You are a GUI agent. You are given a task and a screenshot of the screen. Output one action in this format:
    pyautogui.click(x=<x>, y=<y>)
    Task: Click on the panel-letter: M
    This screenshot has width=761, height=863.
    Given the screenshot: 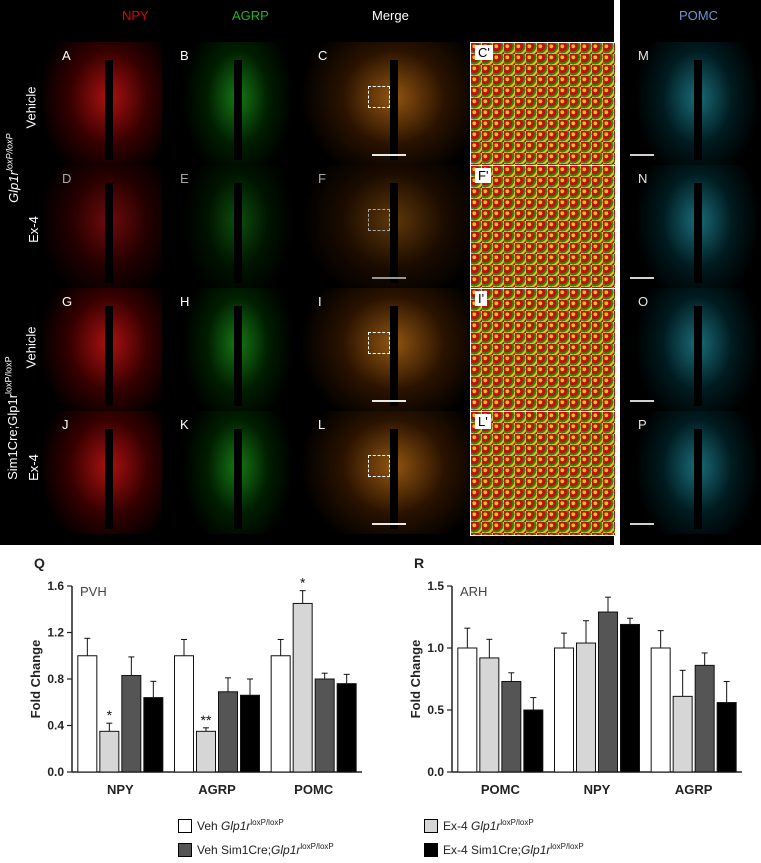 What is the action you would take?
    pyautogui.click(x=643, y=55)
    